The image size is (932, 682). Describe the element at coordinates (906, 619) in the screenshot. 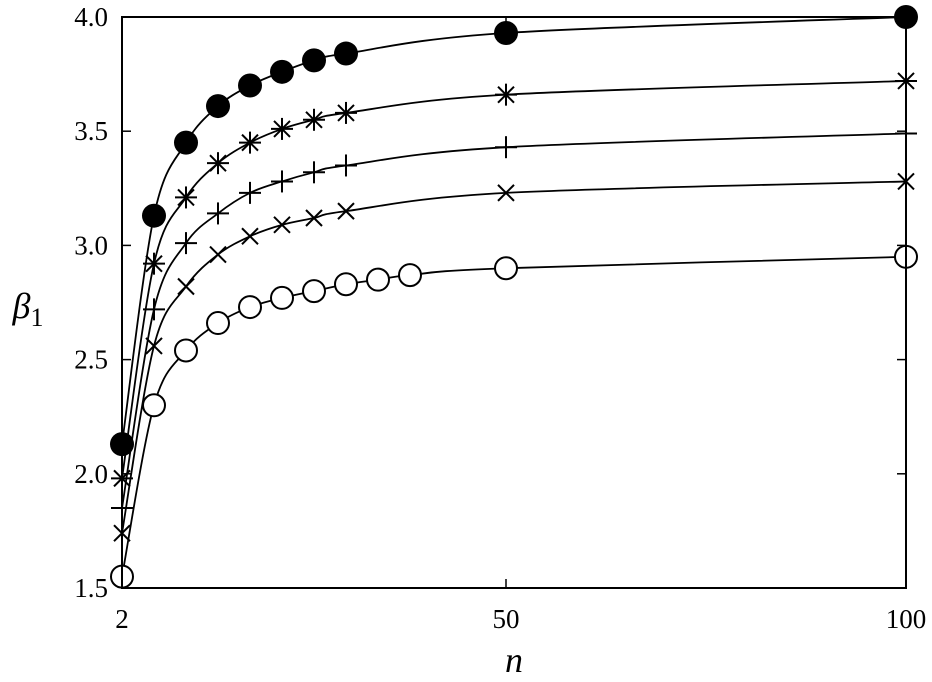

I see `x-tick-label: 100` at that location.